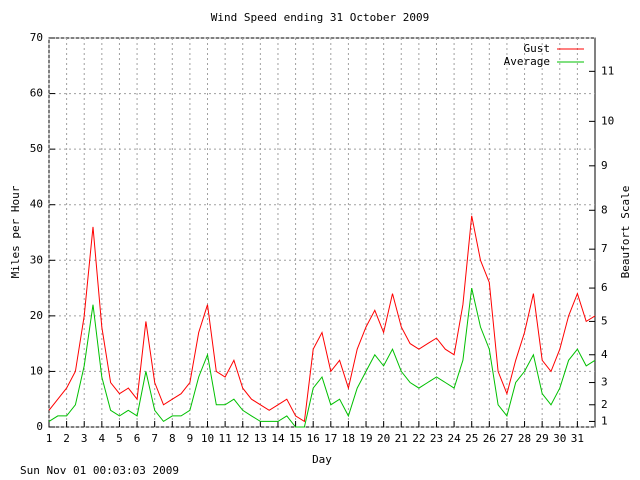 The height and width of the screenshot is (480, 640). I want to click on x-tick-label: 5, so click(119, 438).